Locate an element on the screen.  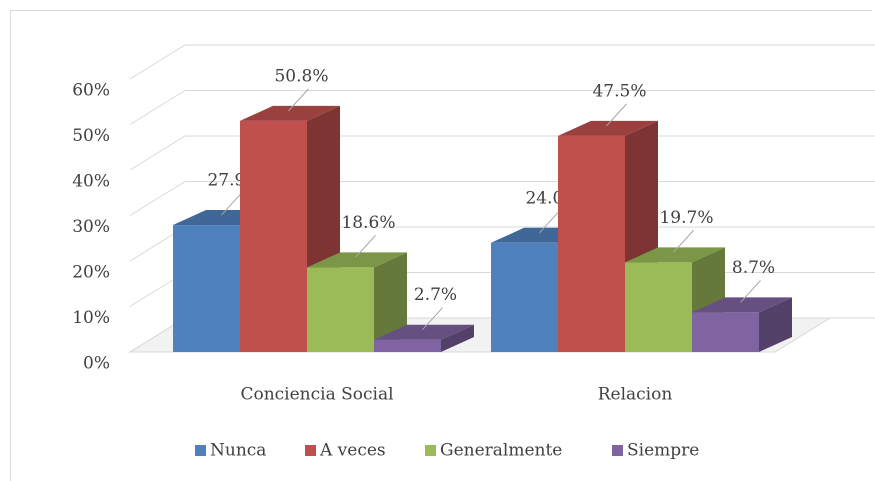
data-label: 50.8% is located at coordinates (301, 76).